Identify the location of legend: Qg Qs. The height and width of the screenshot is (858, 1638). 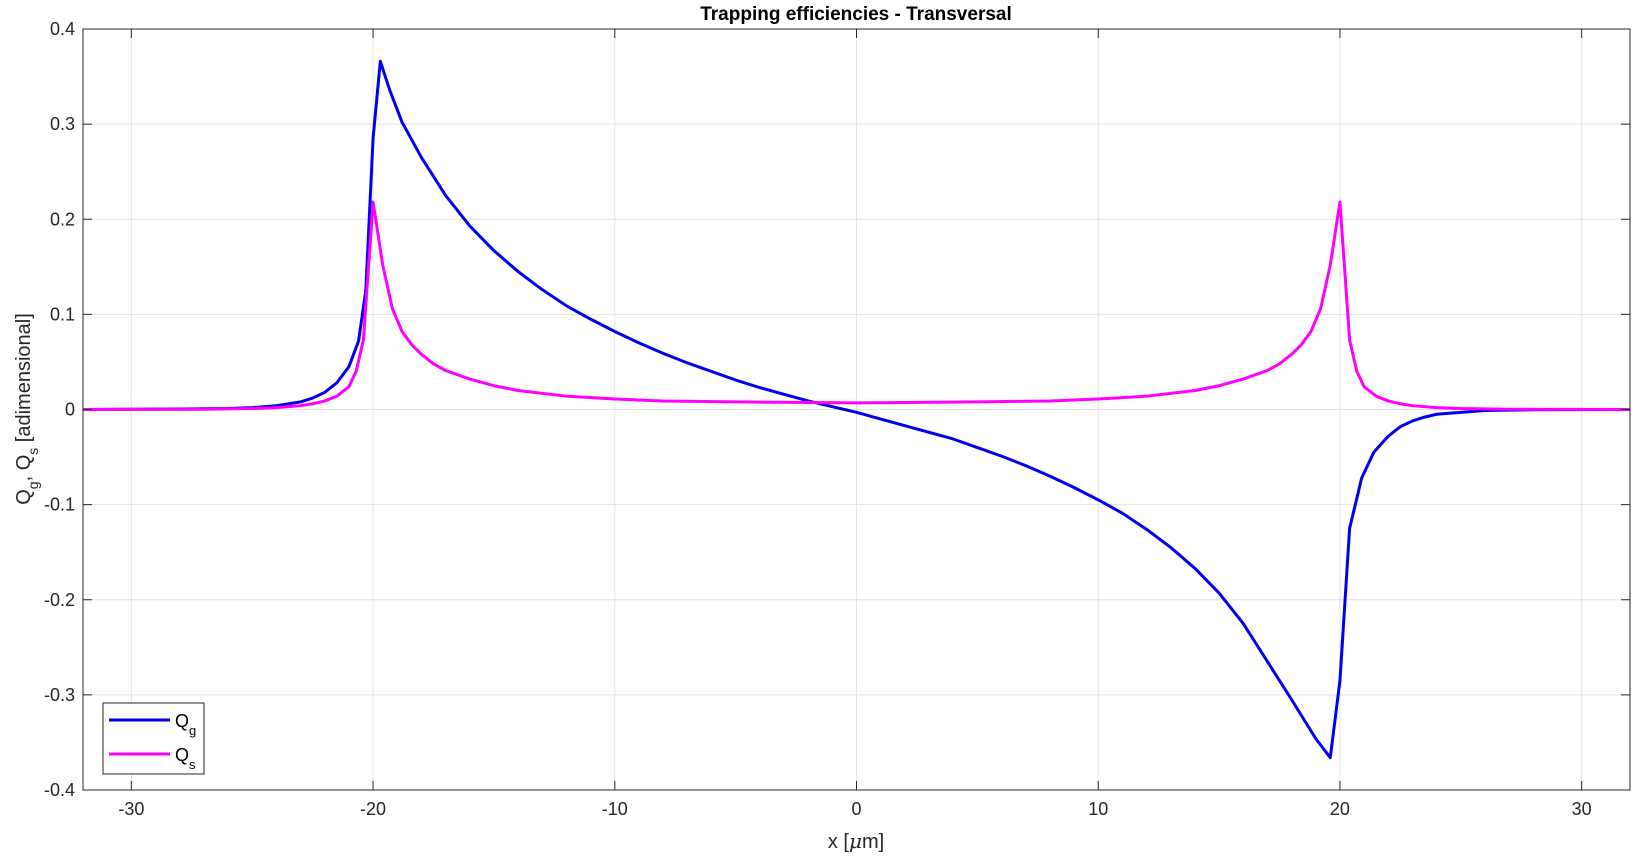
(153, 738).